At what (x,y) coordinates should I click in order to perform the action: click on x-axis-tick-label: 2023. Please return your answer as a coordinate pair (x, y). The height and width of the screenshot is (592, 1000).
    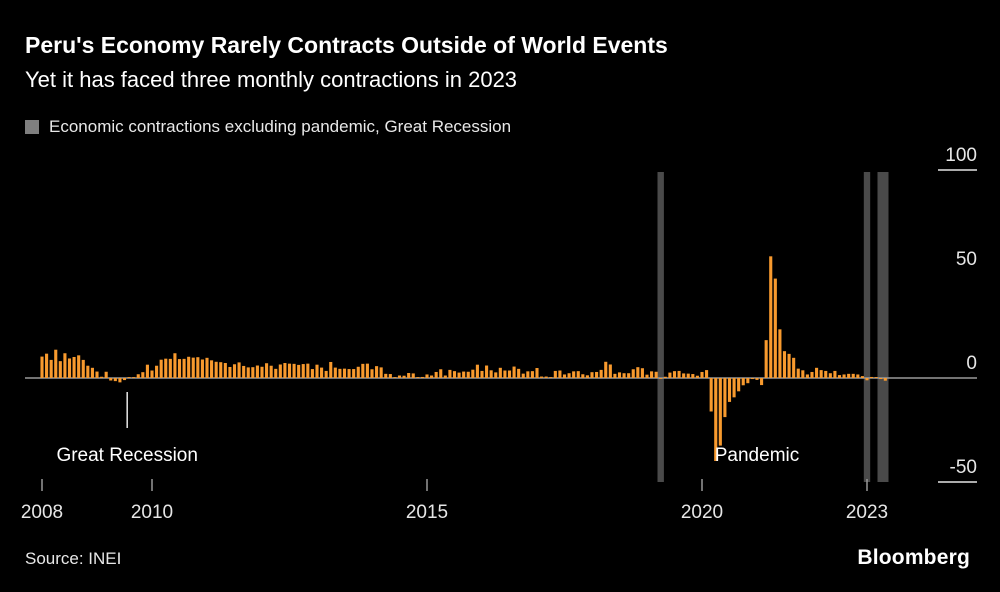
    Looking at the image, I should click on (867, 512).